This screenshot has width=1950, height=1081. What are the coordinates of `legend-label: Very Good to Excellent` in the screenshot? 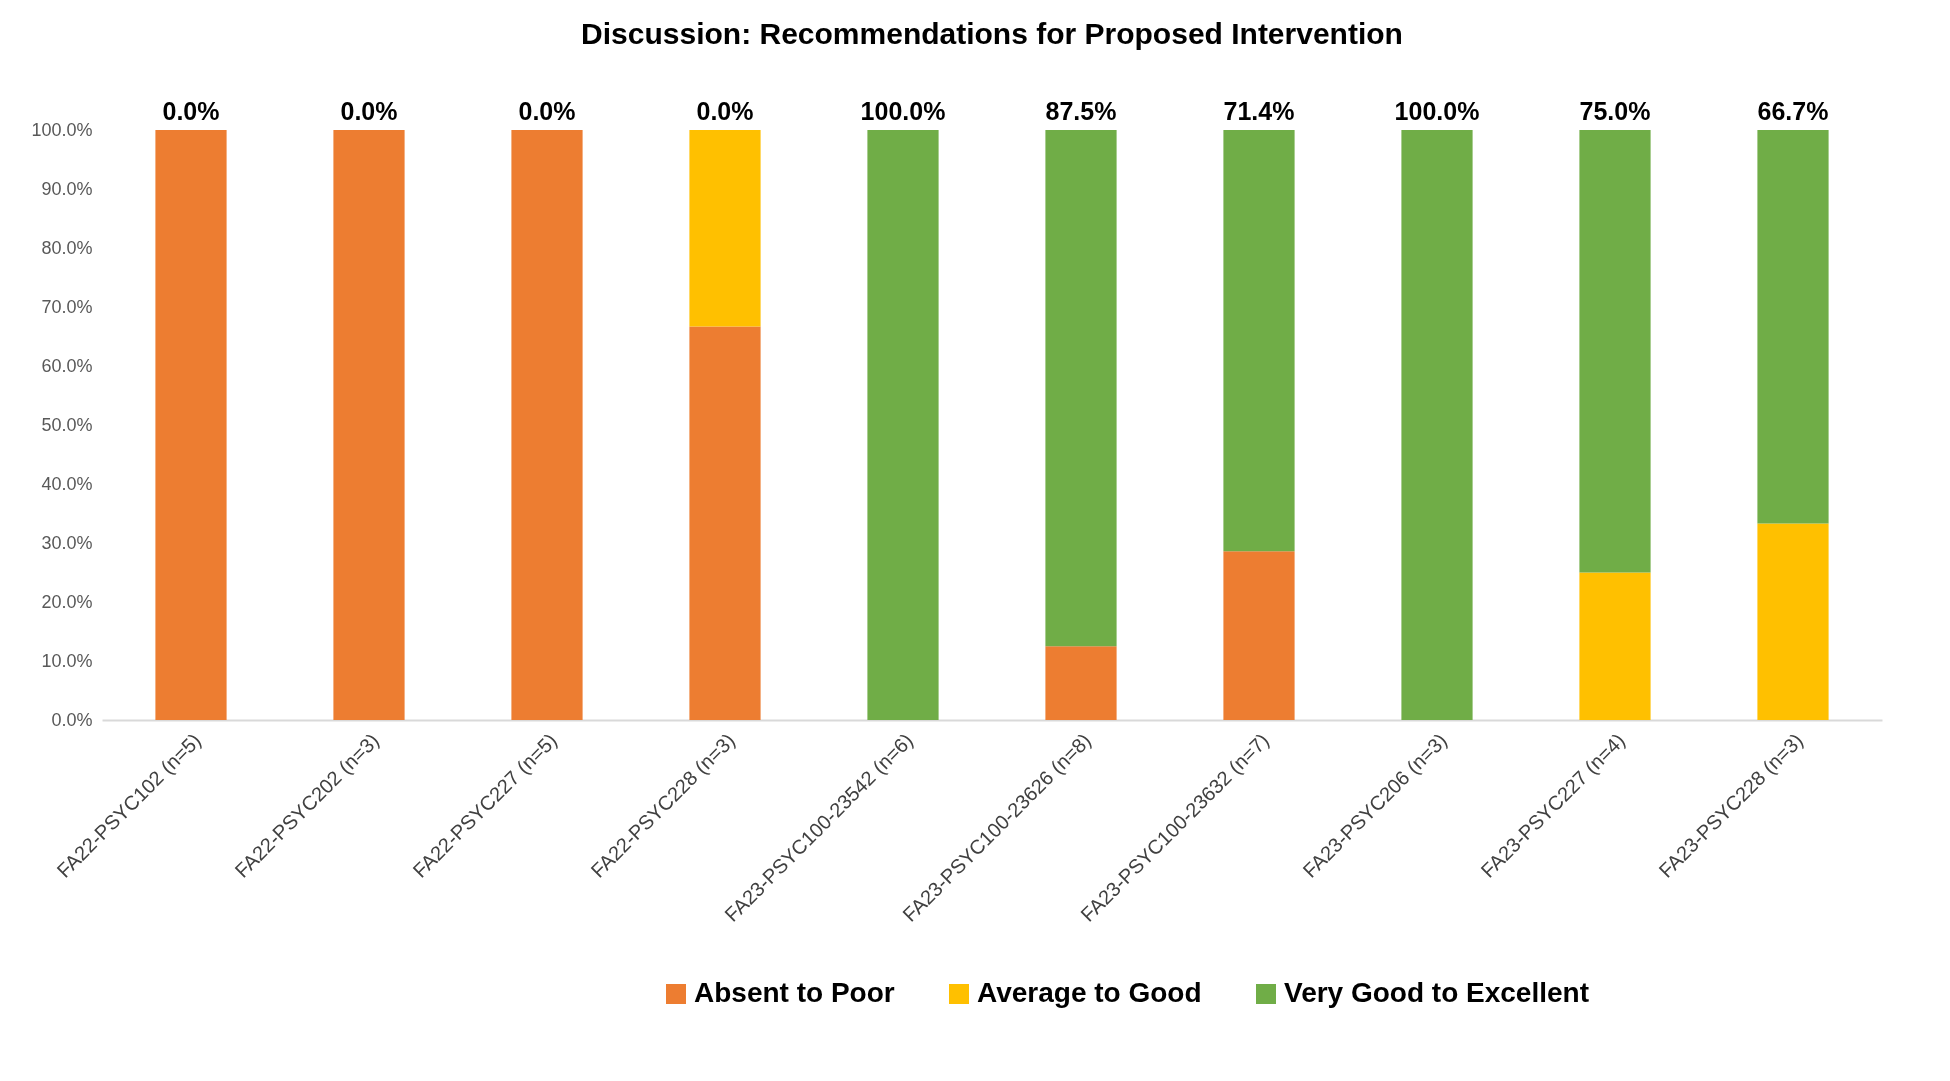 It's located at (1436, 992).